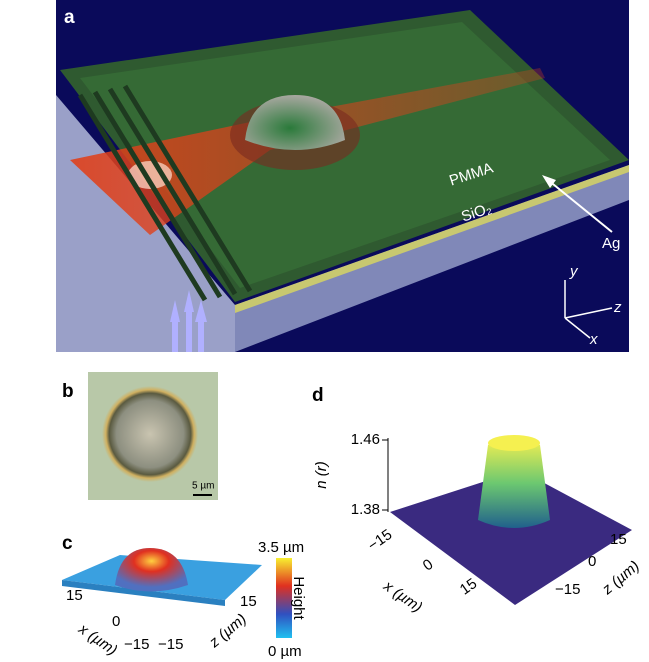 Image resolution: width=649 pixels, height=662 pixels. Describe the element at coordinates (403, 596) in the screenshot. I see `x-title: x (µm)` at that location.